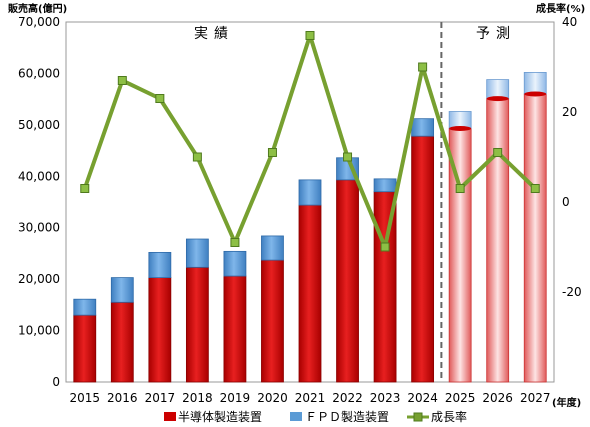  Describe the element at coordinates (460, 188) in the screenshot. I see `growth-point-2025` at that location.